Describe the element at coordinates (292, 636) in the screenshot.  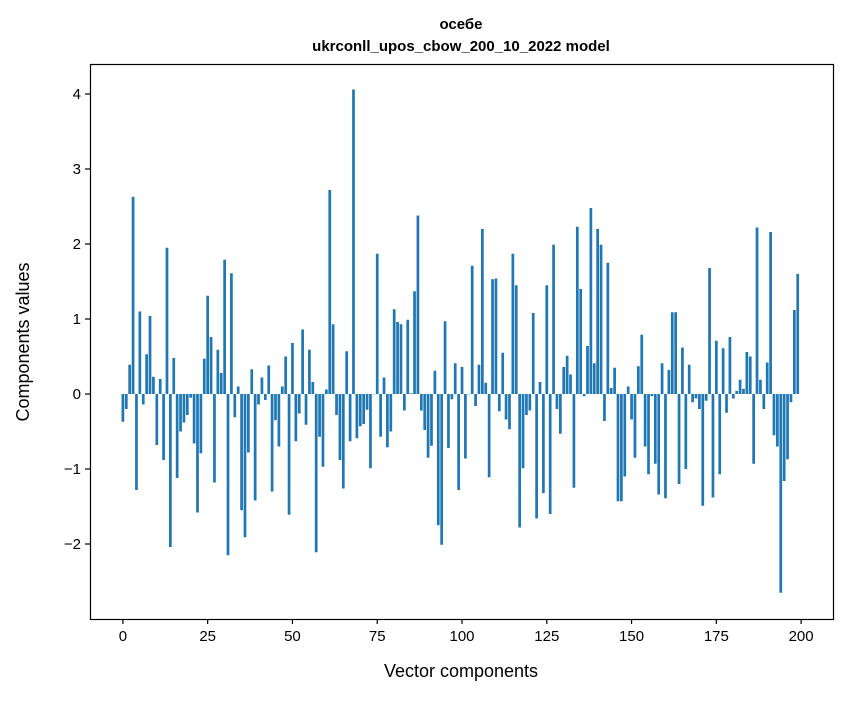
I see `x-tick-label: 50` at that location.